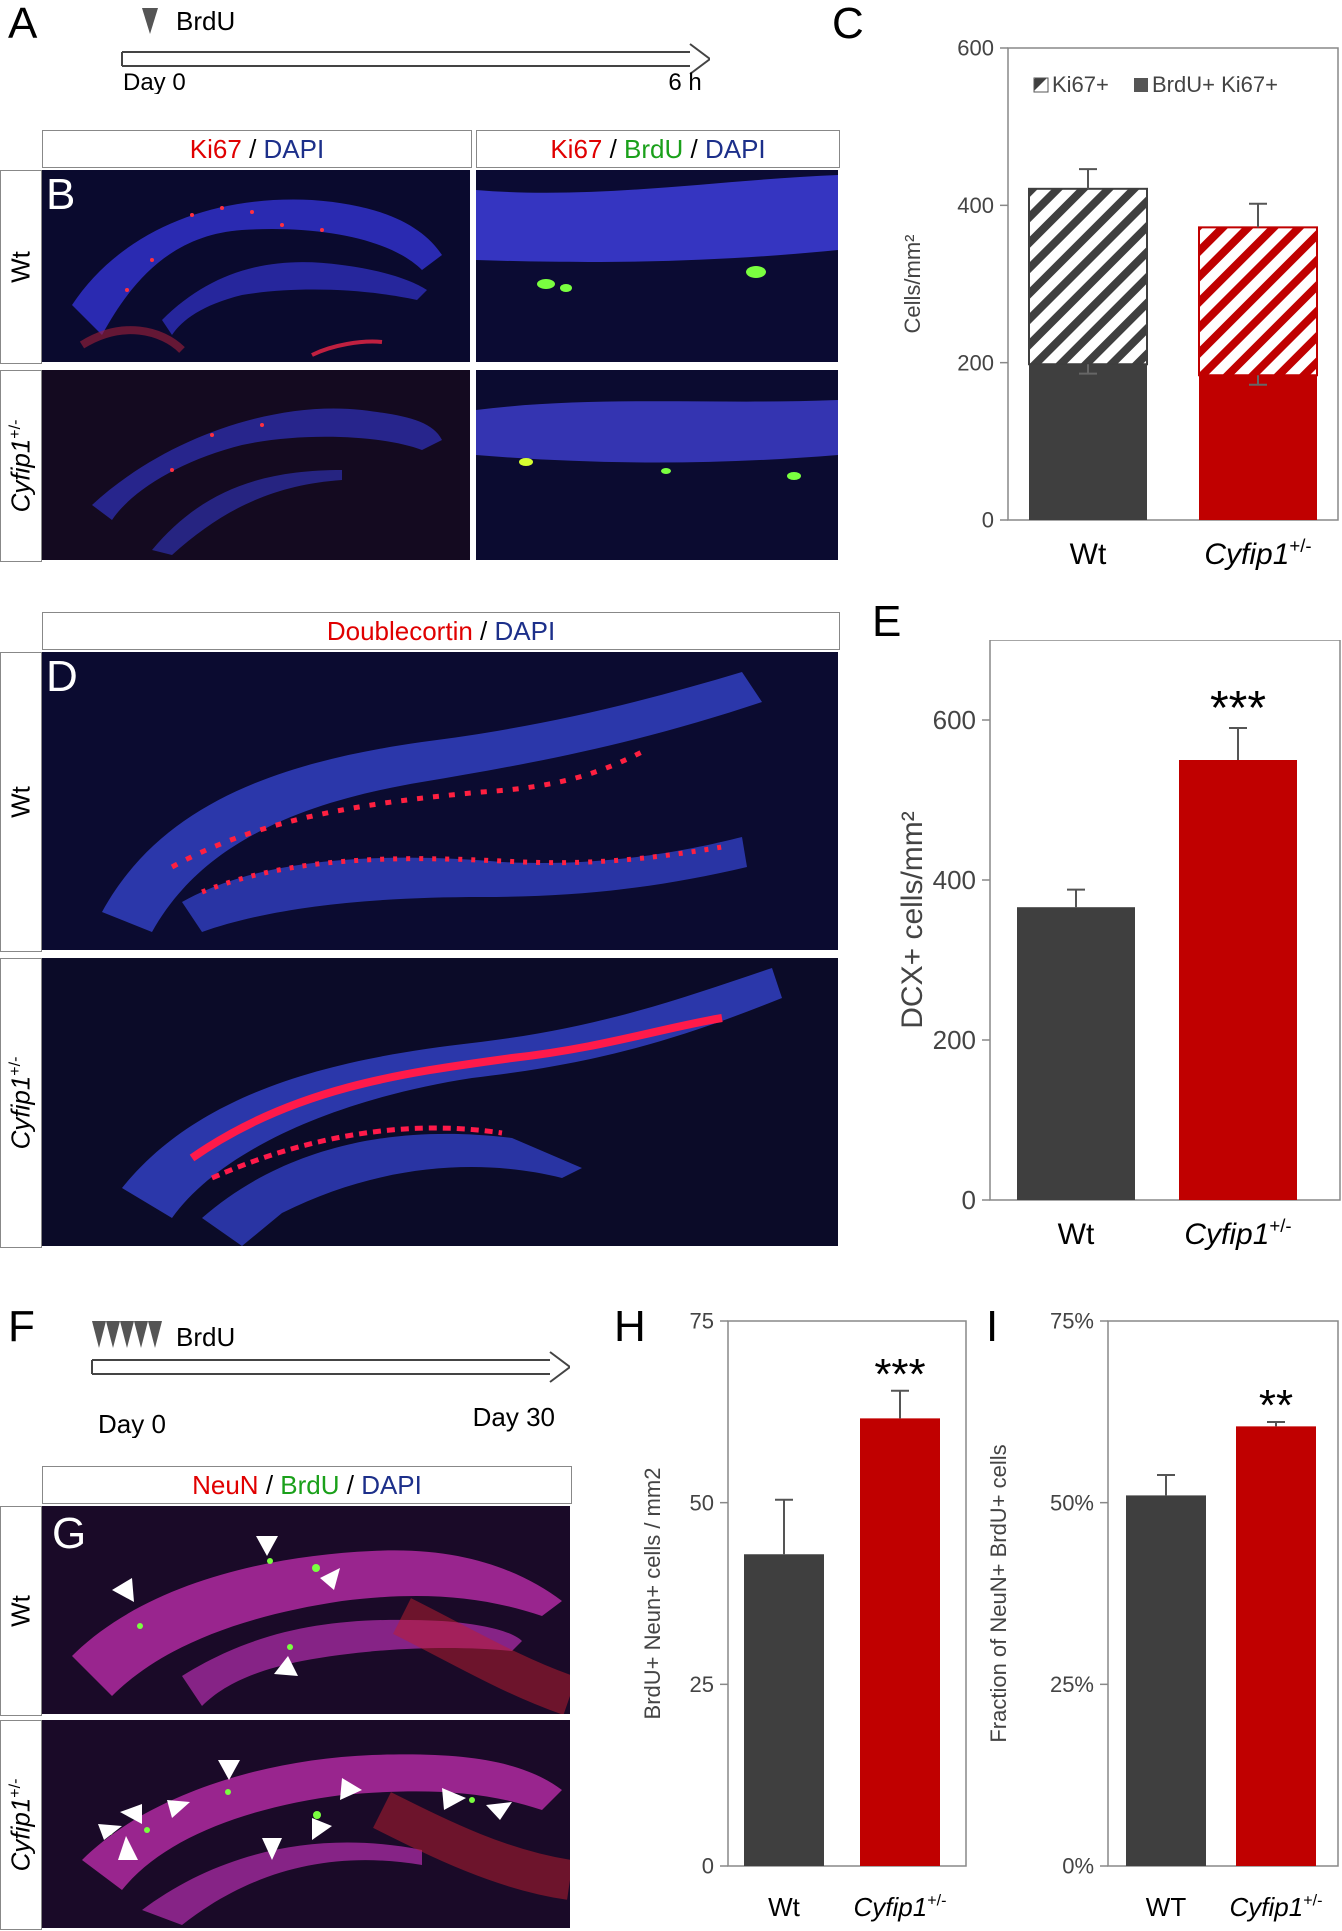 The image size is (1342, 1931). Describe the element at coordinates (21, 1611) in the screenshot. I see `panel-g-row-wt: Wt` at that location.